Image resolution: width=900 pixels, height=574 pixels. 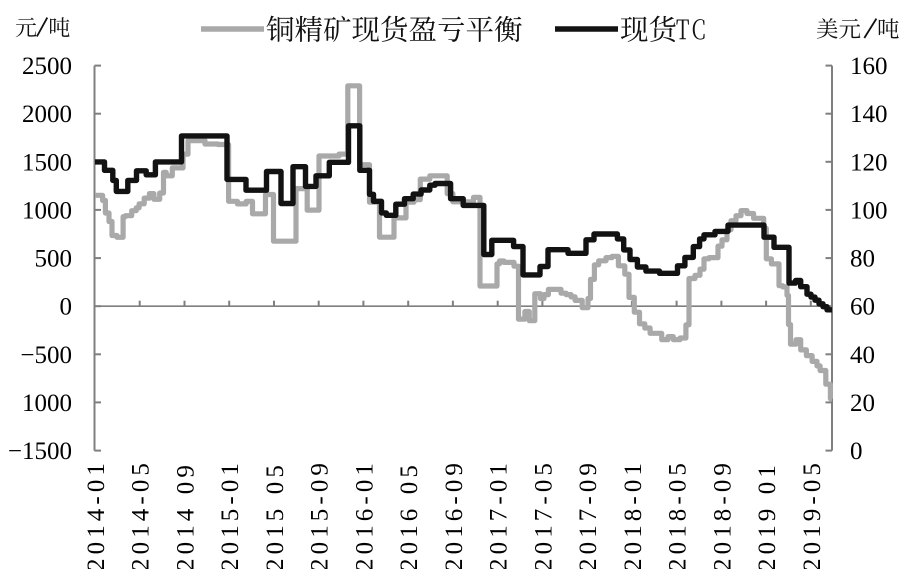 What do you see at coordinates (767, 515) in the screenshot?
I see `svg-text: 2019 01` at bounding box center [767, 515].